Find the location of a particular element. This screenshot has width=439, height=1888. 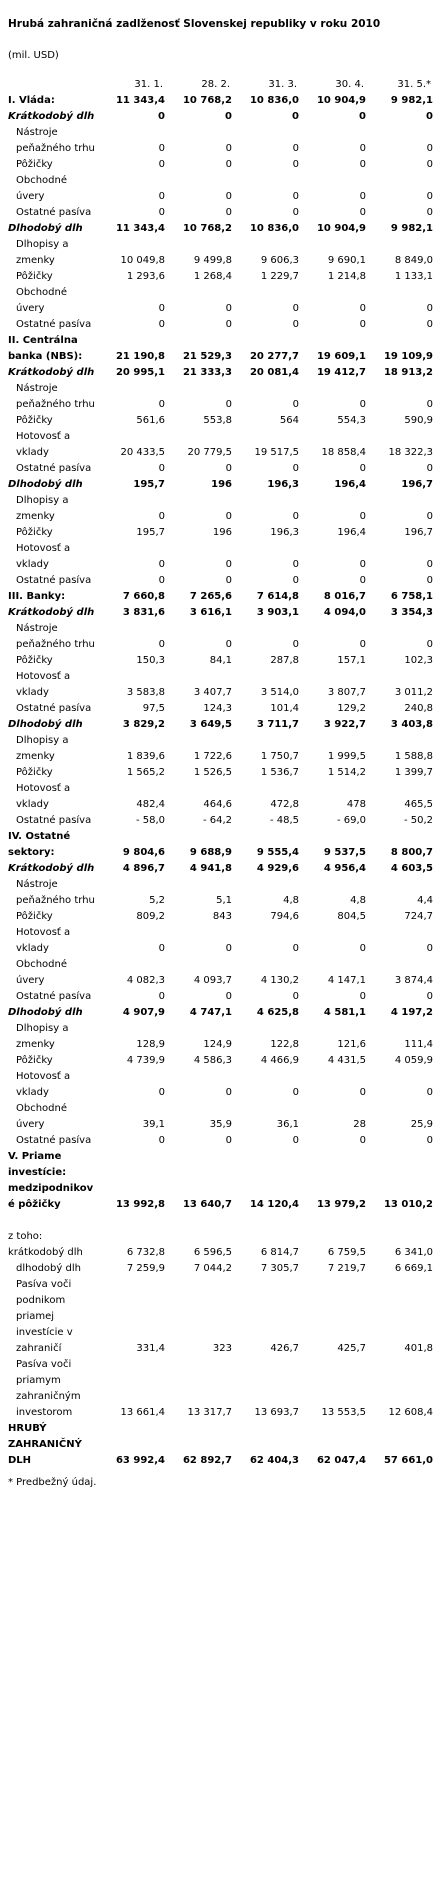

cell-value: 129,2 is located at coordinates (351, 708).